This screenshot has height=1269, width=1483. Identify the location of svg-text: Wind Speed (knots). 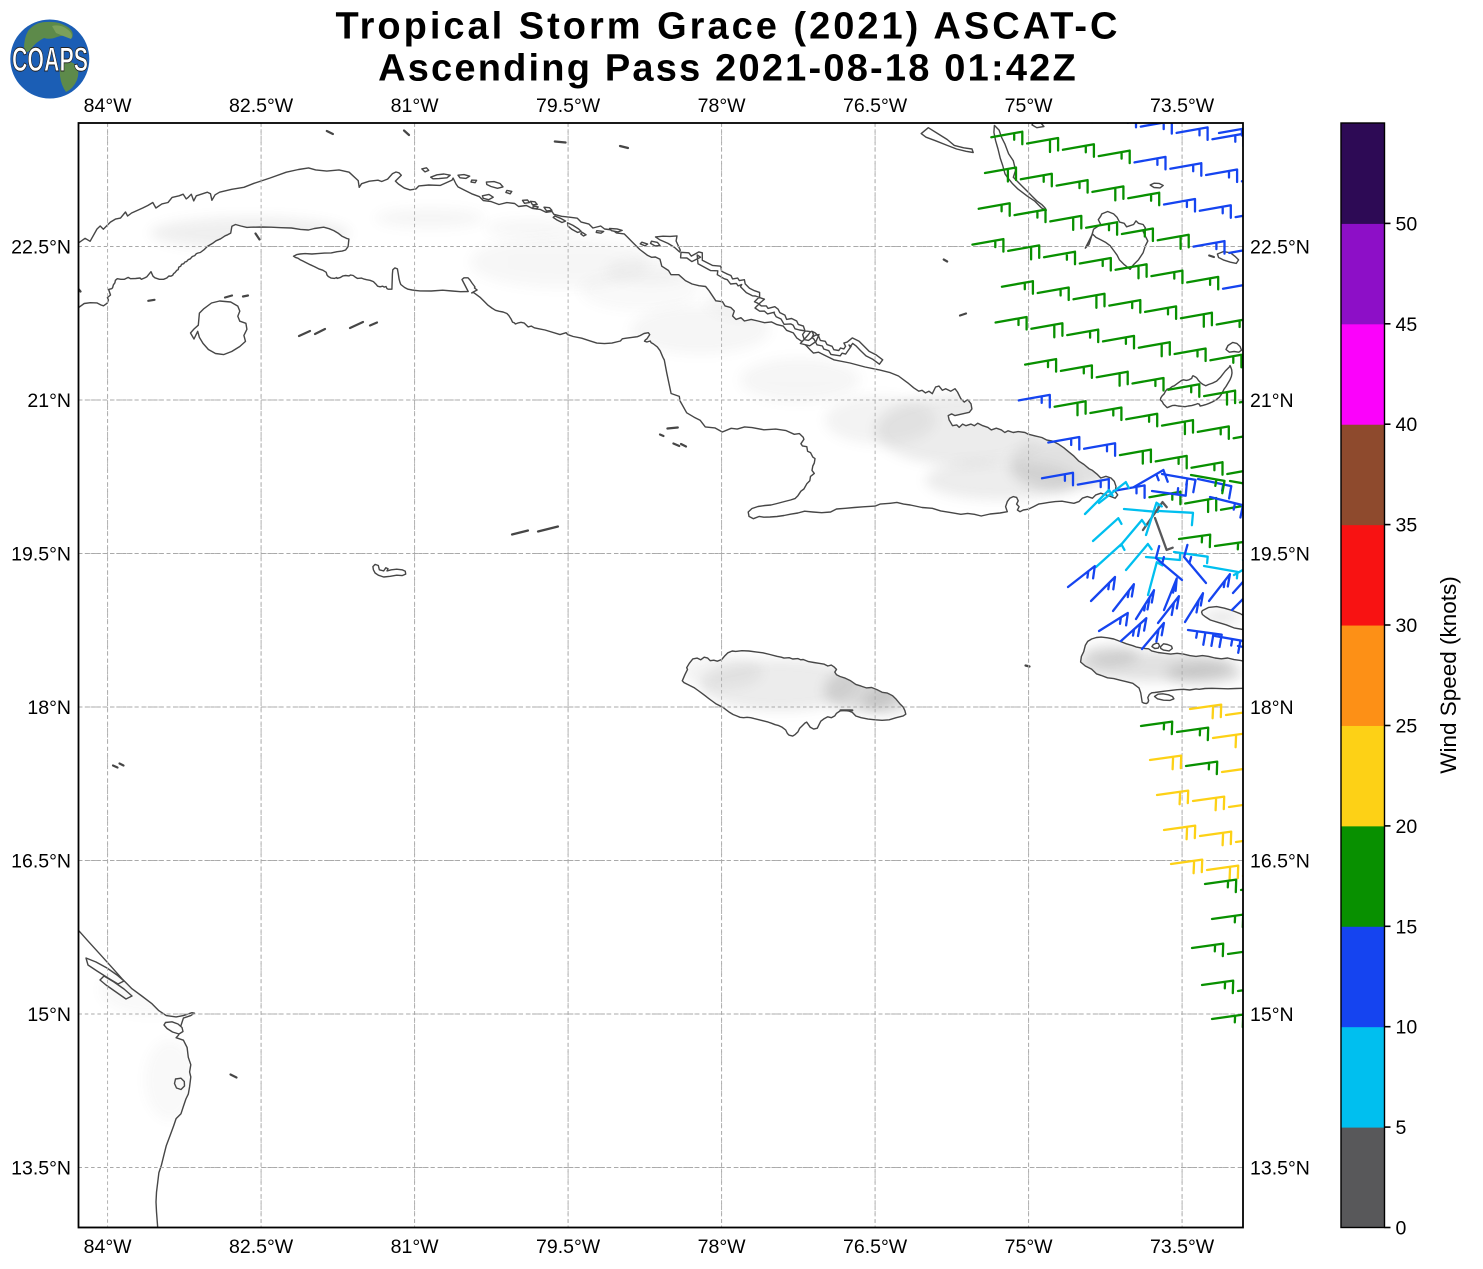
(1448, 675).